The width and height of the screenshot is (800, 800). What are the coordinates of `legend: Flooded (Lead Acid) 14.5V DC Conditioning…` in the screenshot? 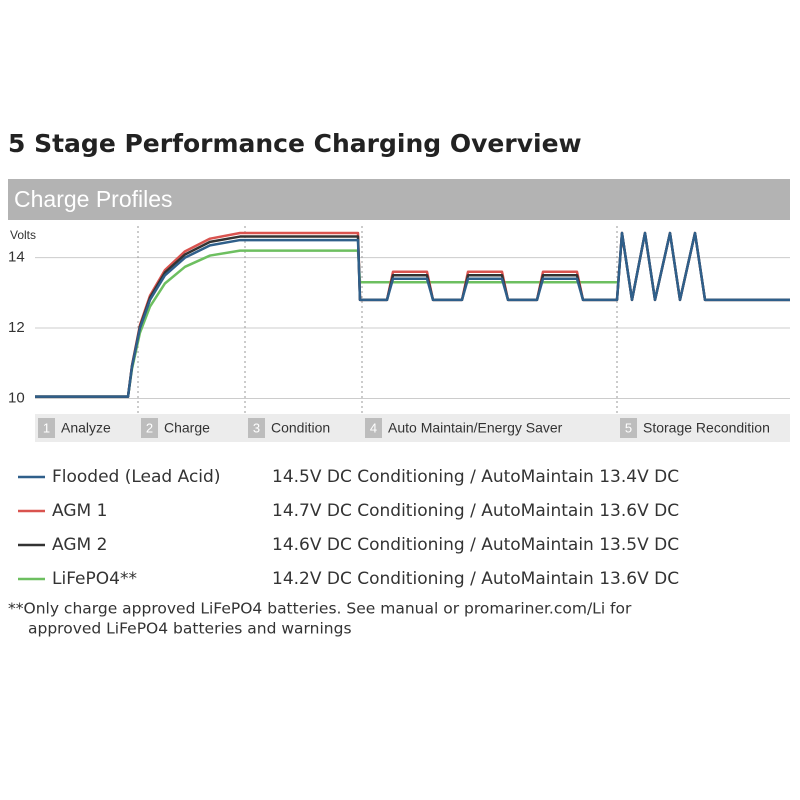 It's located at (348, 528).